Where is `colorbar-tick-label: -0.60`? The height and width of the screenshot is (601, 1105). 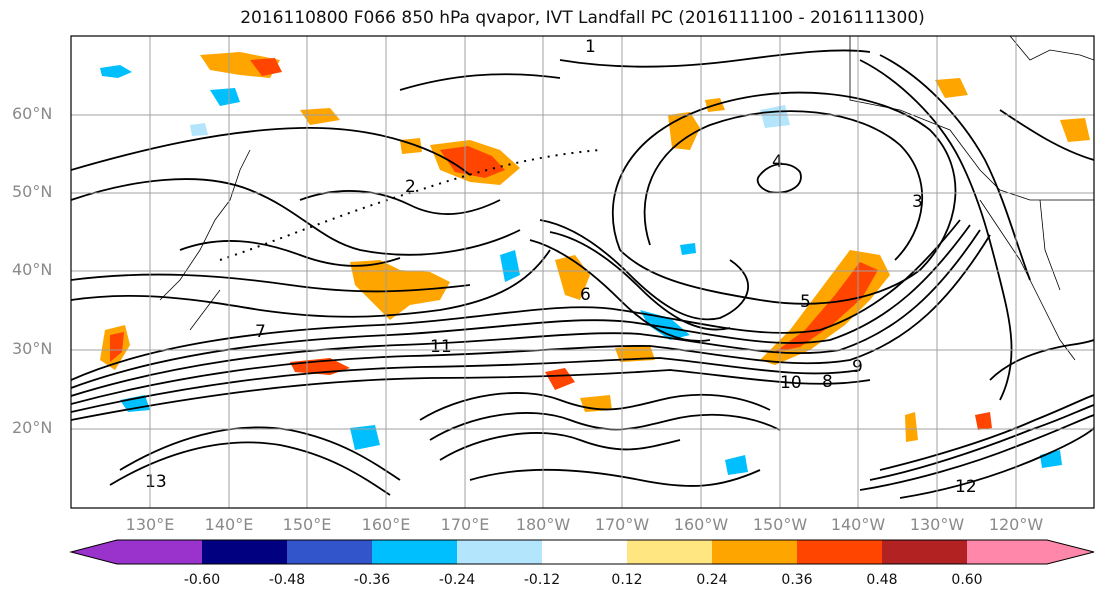 colorbar-tick-label: -0.60 is located at coordinates (202, 580).